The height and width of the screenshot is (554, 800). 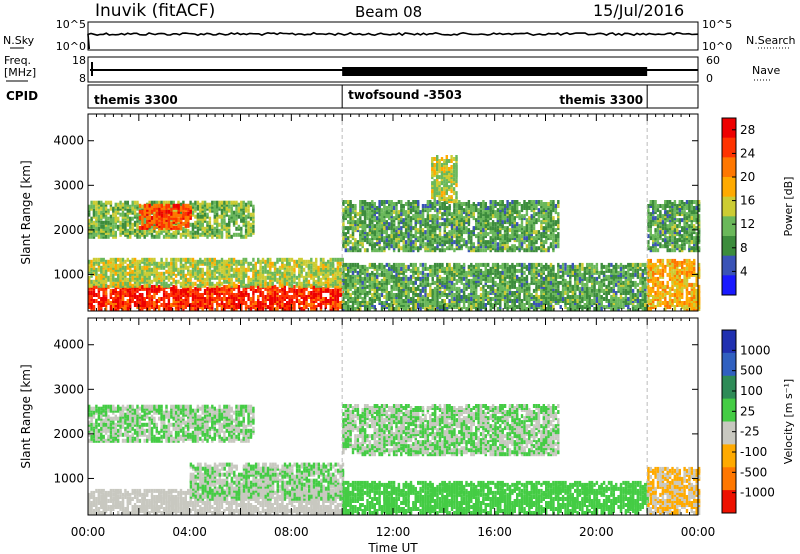 I want to click on station-title: Inuvik (fitACF), so click(x=155, y=11).